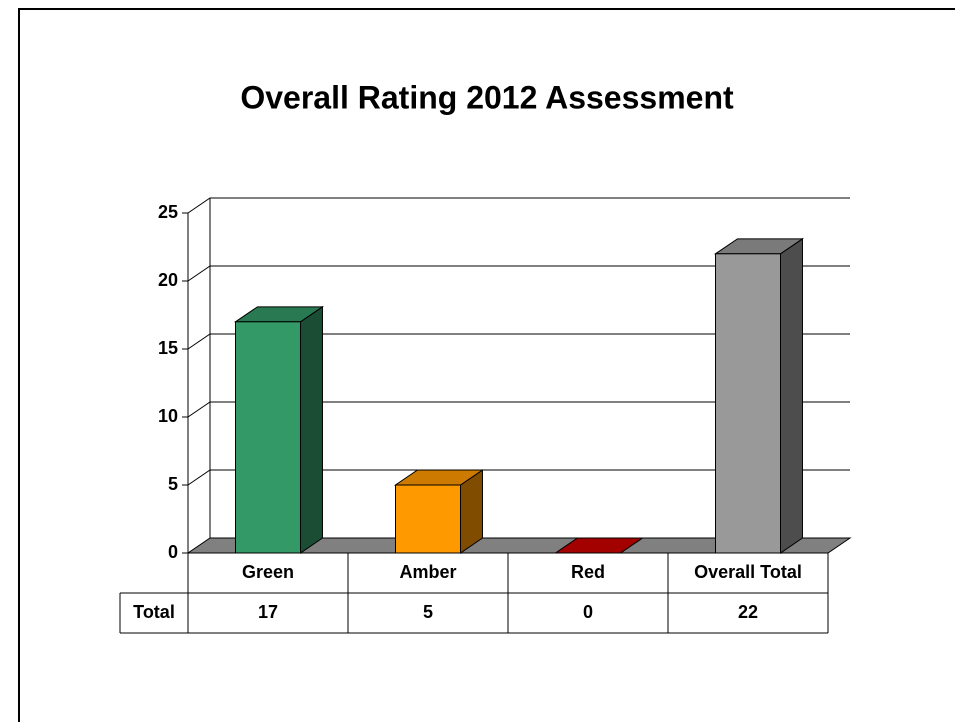 The width and height of the screenshot is (955, 722). I want to click on x-tick-label: Red, so click(588, 572).